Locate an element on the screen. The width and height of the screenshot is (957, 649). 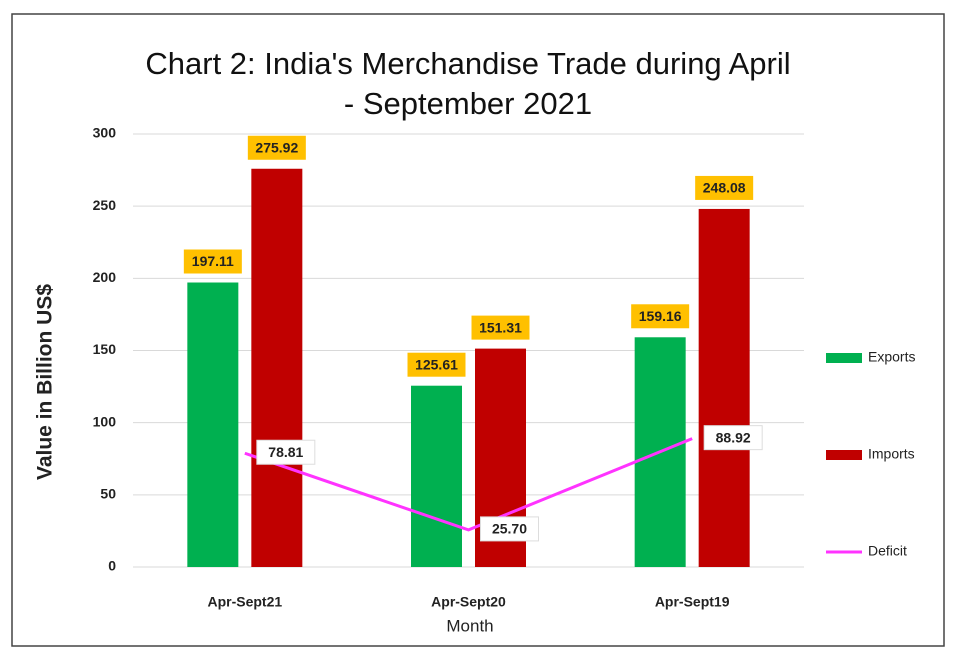
value-label: 88.92 is located at coordinates (733, 437).